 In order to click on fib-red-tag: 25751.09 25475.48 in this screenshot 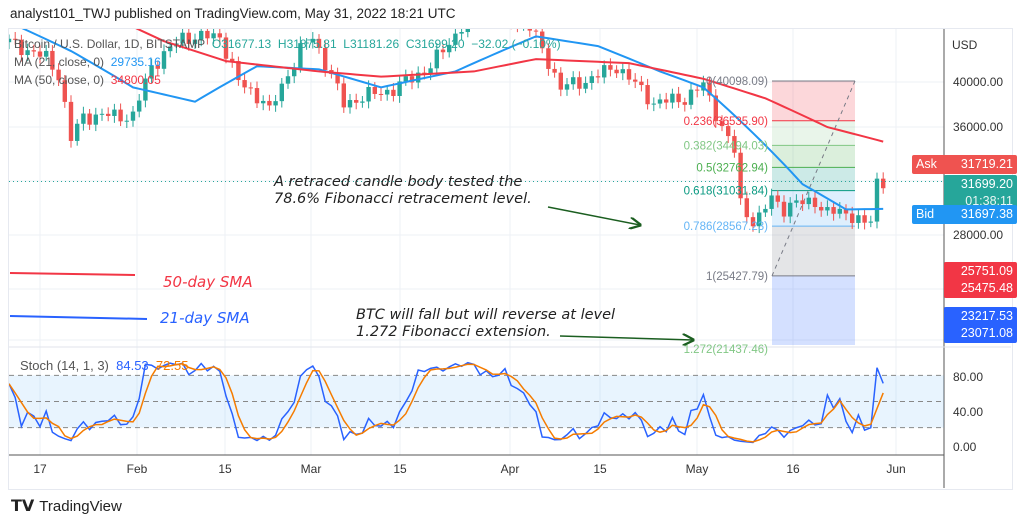, I will do `click(980, 280)`.